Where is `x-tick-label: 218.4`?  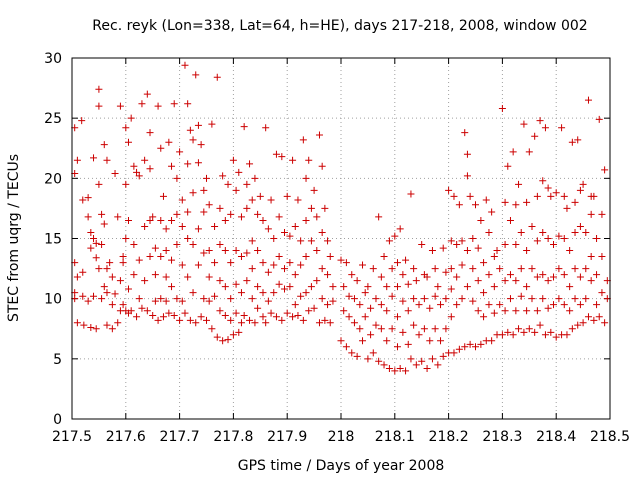 x-tick-label: 218.4 is located at coordinates (556, 437).